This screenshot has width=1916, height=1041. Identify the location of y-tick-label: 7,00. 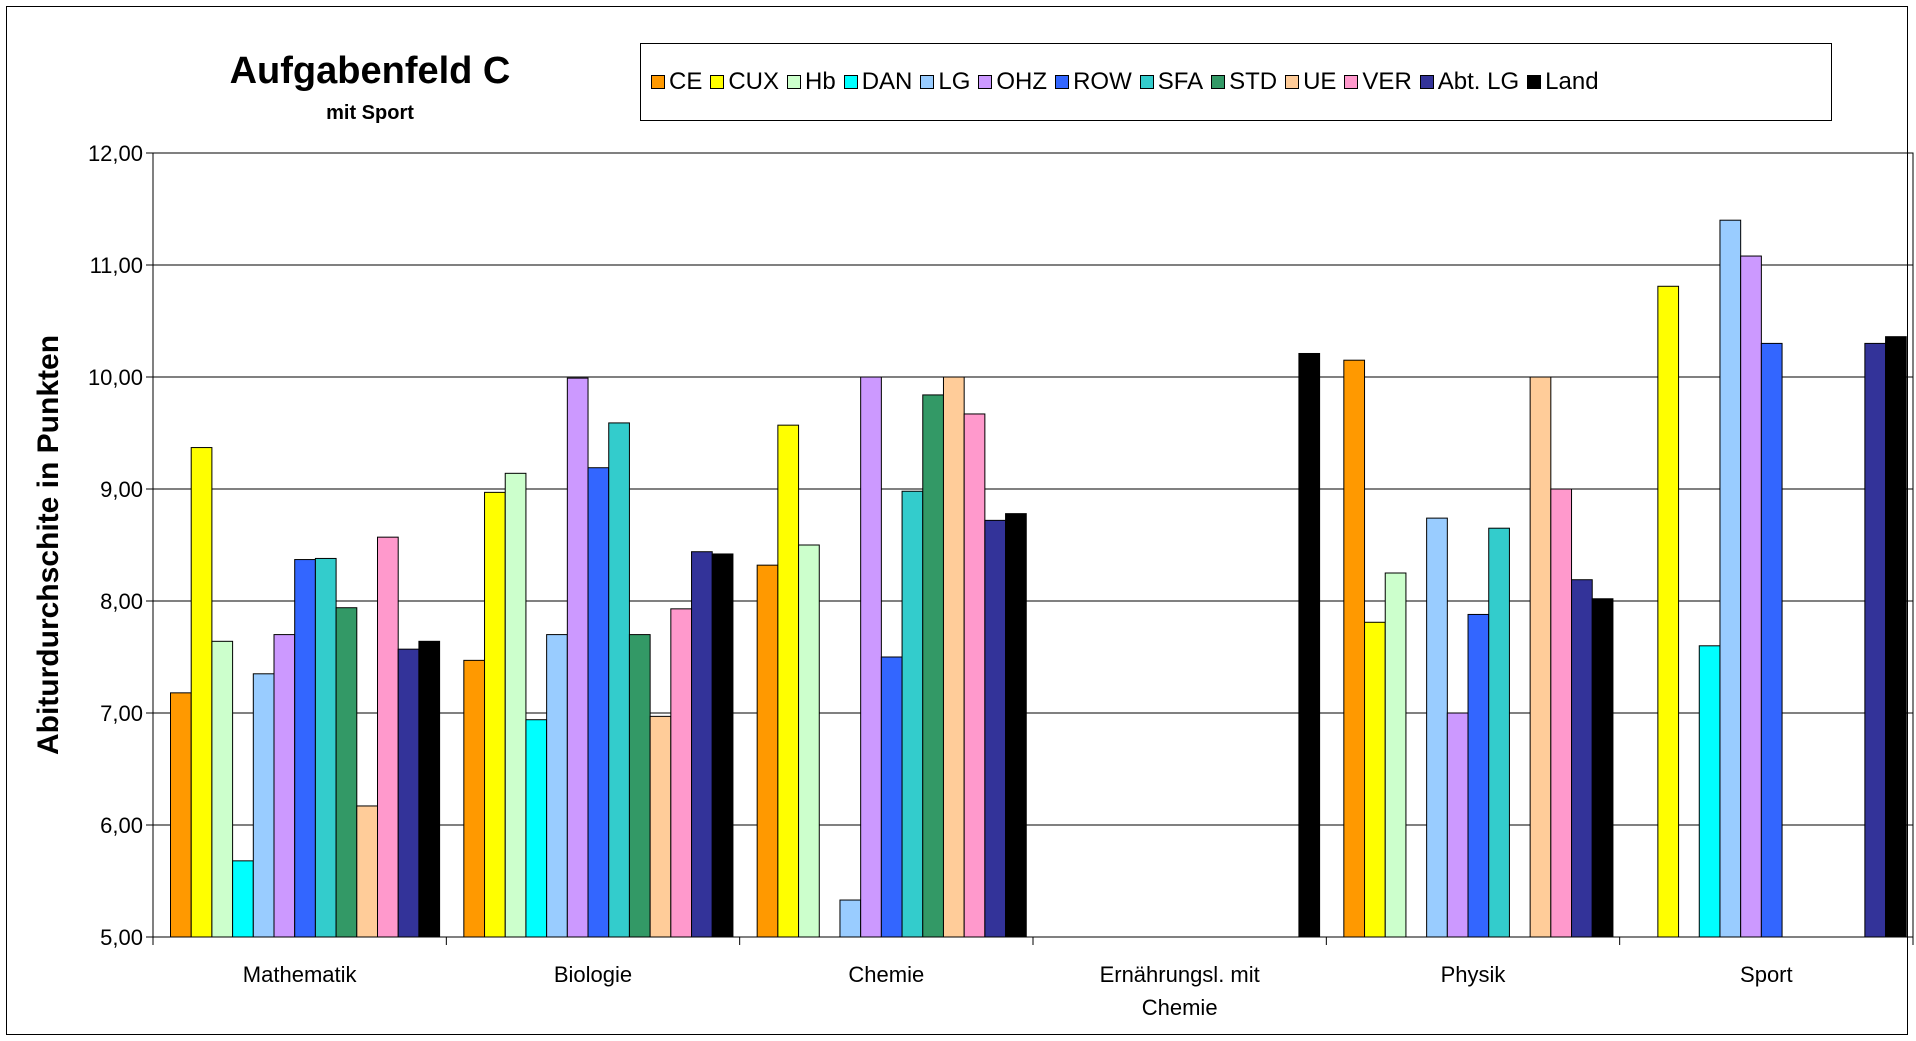
(121, 713).